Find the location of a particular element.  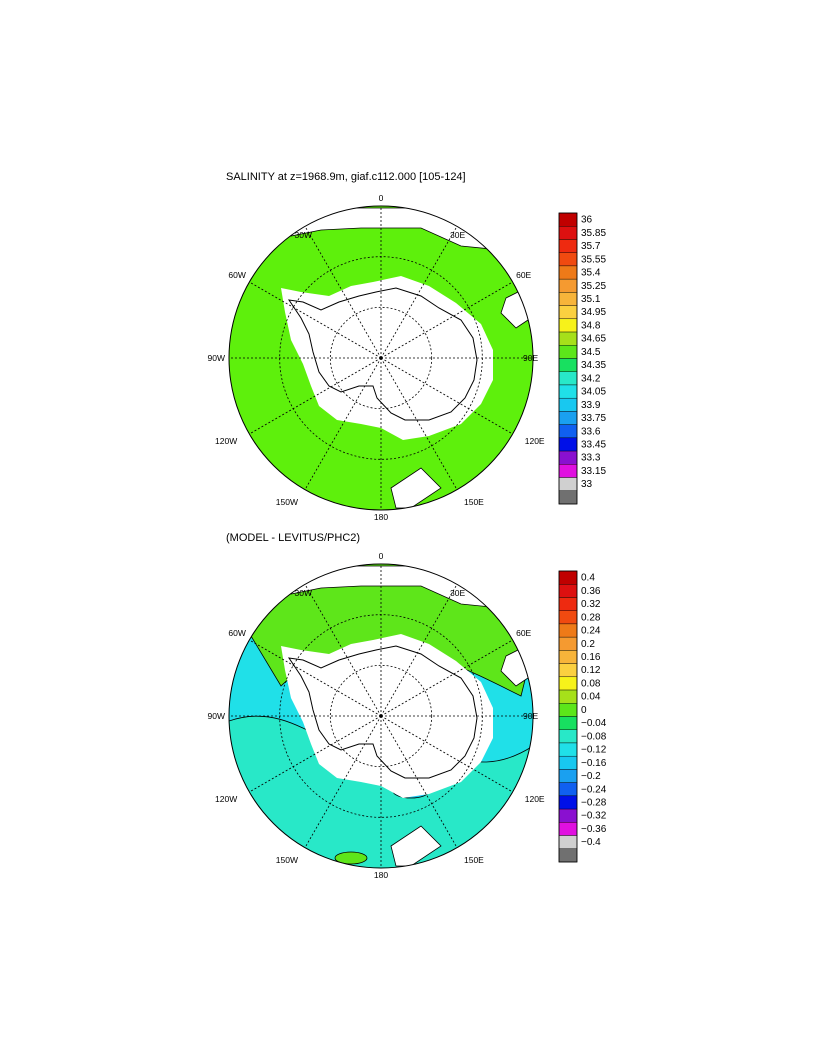

longitude-label: 90E is located at coordinates (530, 358).